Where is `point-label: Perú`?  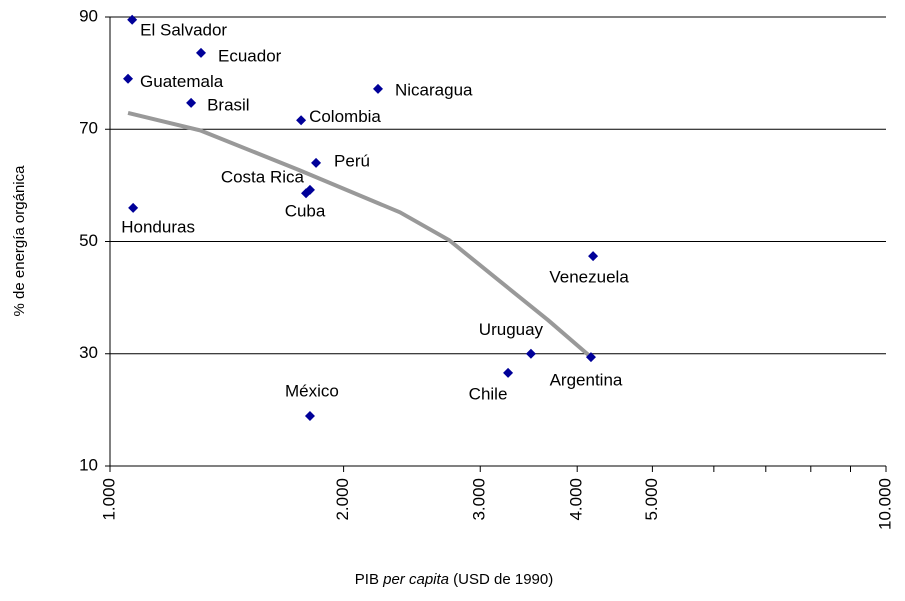
point-label: Perú is located at coordinates (352, 160).